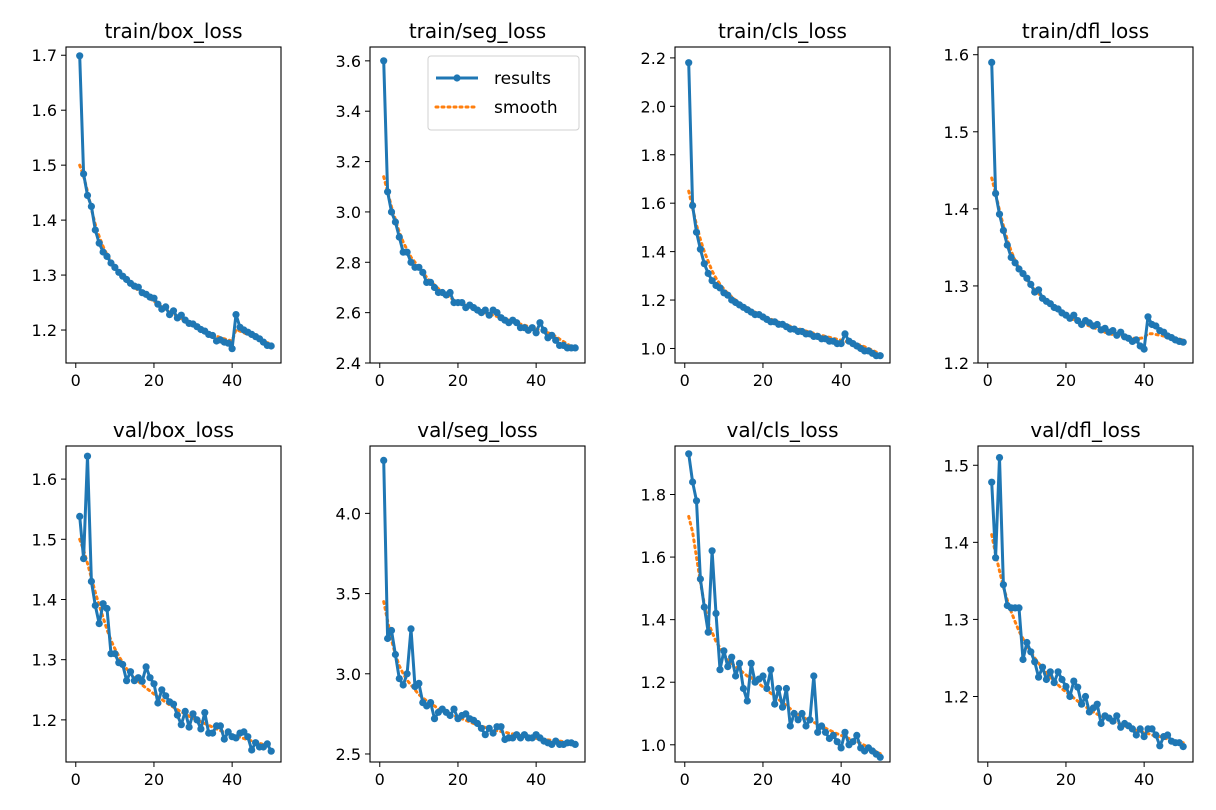  I want to click on panel-train-cls-loss: train/cls_loss 0 20 40 1.0 1.2 1.4 1.6 1.8 2.0 2.2, so click(766, 204).